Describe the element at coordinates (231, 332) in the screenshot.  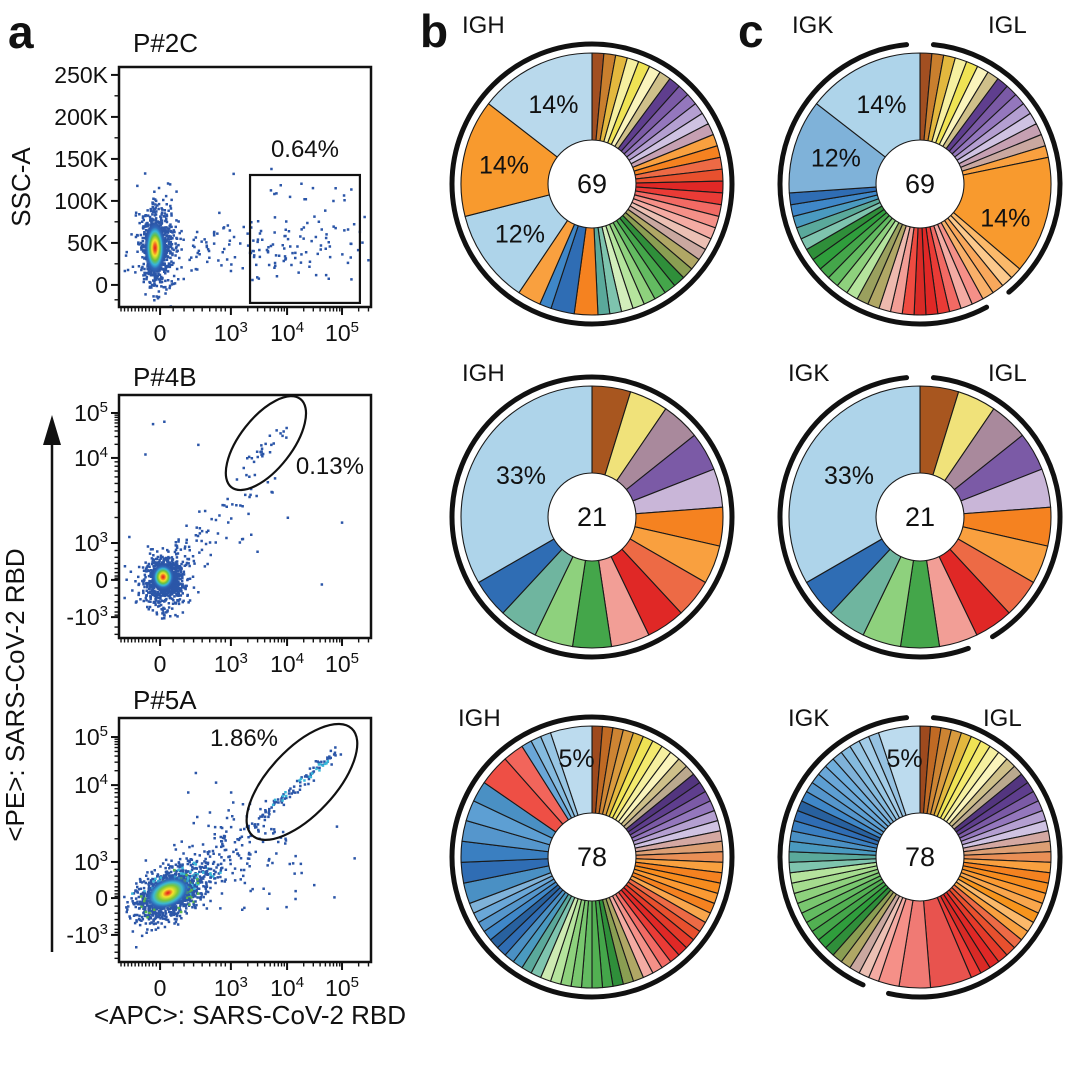
I see `x-tick-label: 10³` at that location.